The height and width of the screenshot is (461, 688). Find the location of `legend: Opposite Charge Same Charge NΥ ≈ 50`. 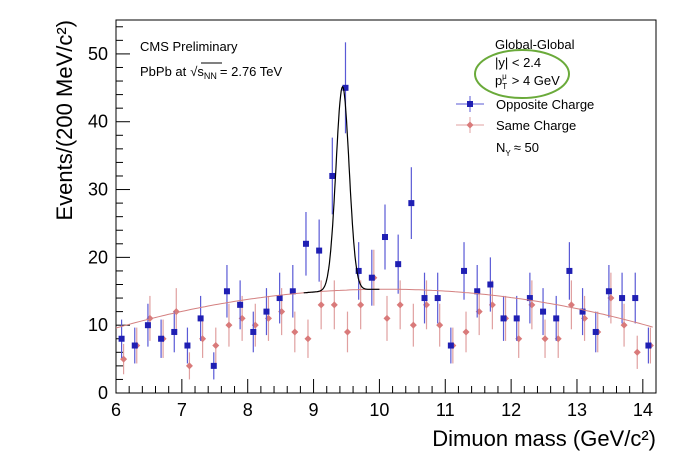

legend: Opposite Charge Same Charge NΥ ≈ 50 is located at coordinates (525, 127).